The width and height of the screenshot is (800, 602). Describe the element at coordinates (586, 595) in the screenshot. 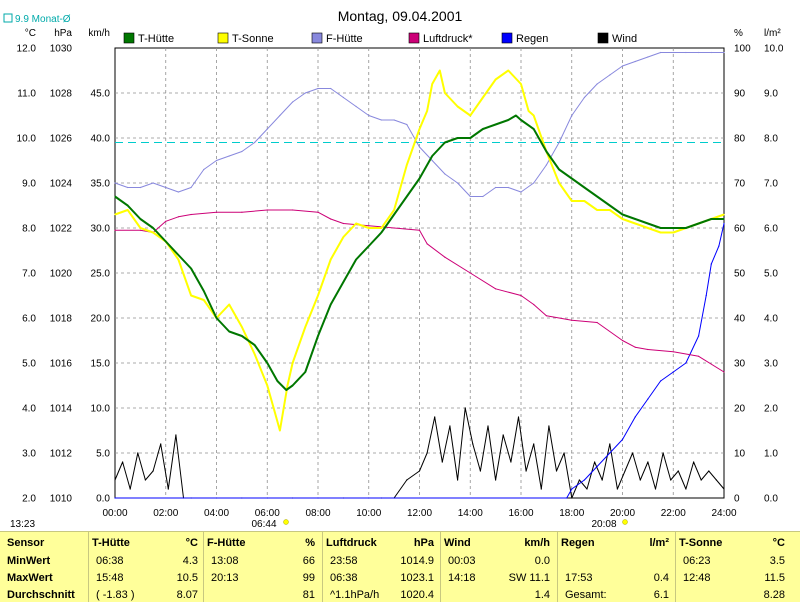

I see `stats-time: Gesamt:` at that location.